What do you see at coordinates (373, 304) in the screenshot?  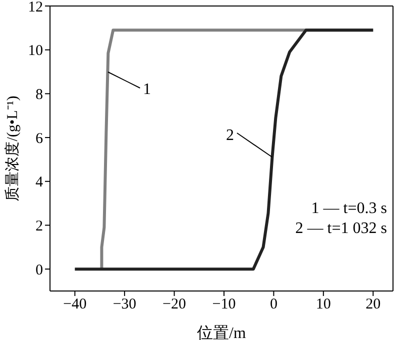 I see `x-tick-label: 20` at bounding box center [373, 304].